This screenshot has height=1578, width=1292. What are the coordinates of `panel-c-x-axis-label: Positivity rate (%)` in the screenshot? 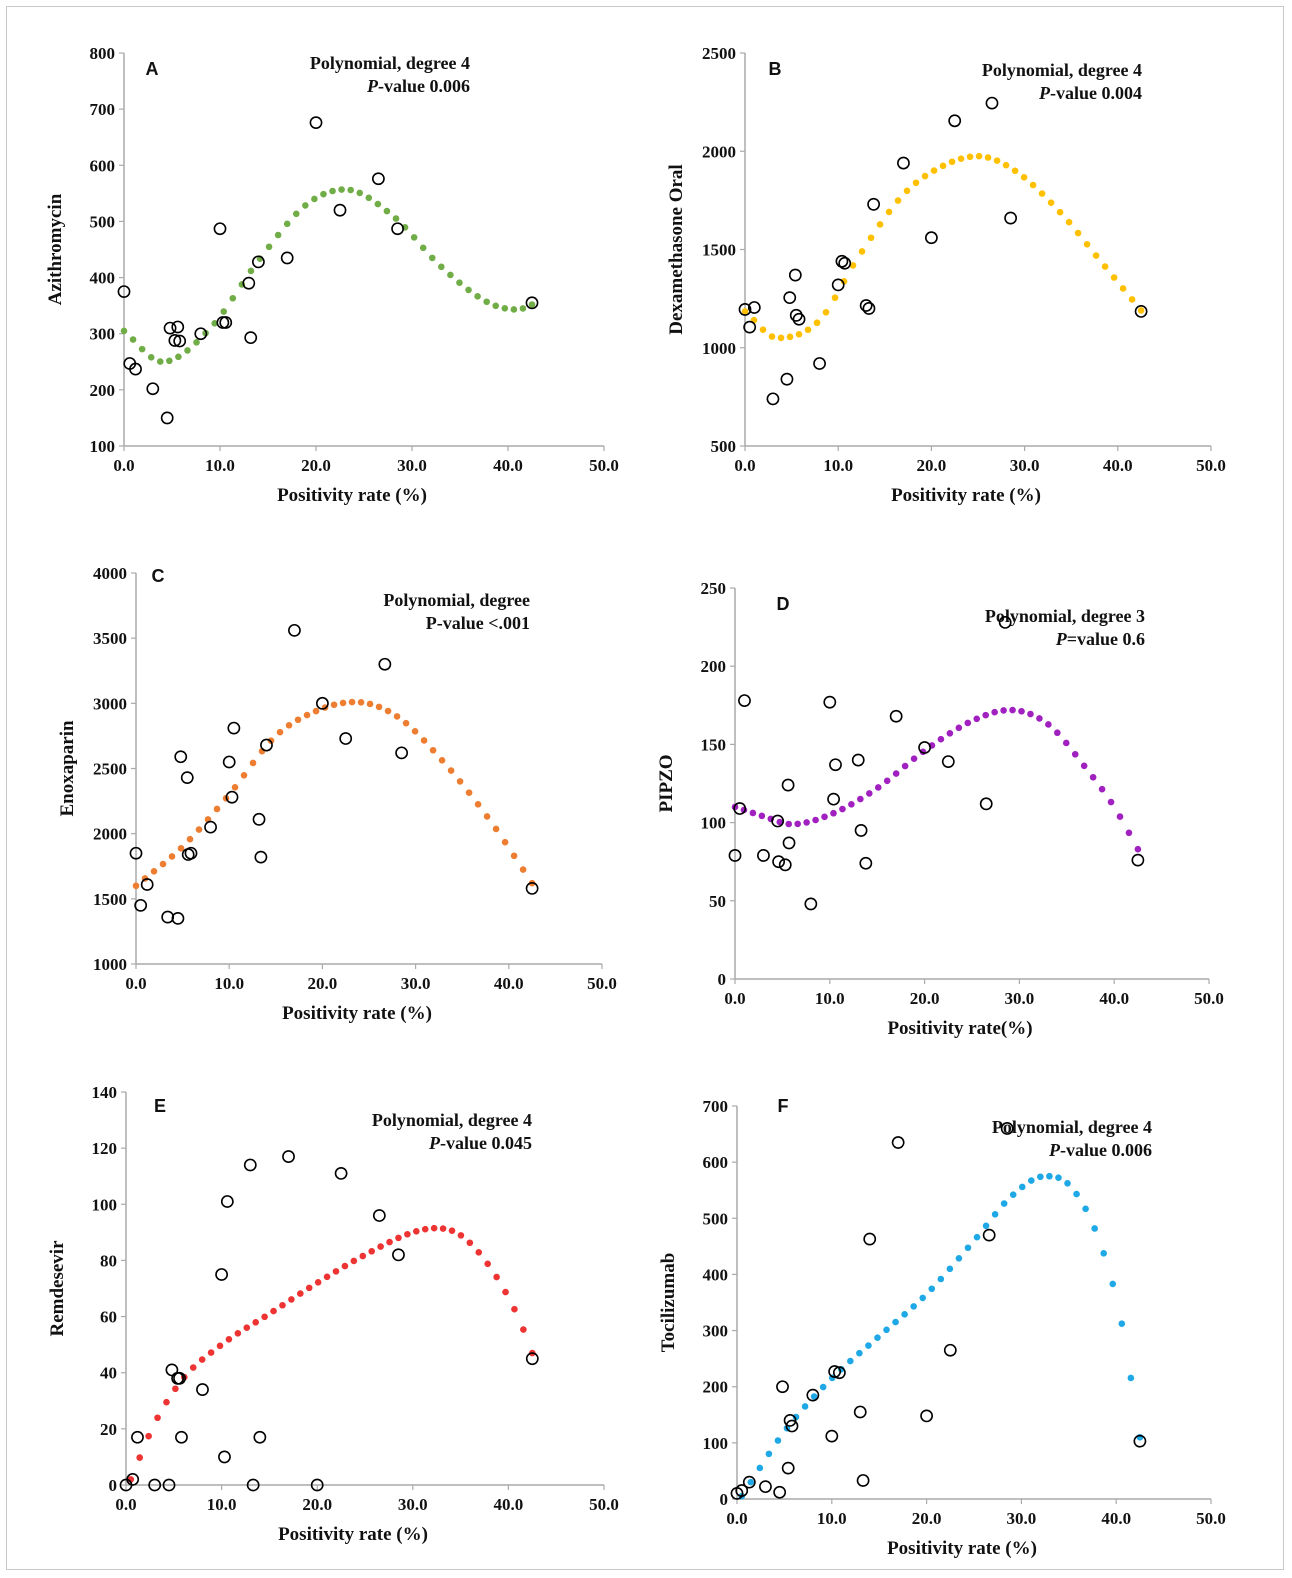 It's located at (357, 1013).